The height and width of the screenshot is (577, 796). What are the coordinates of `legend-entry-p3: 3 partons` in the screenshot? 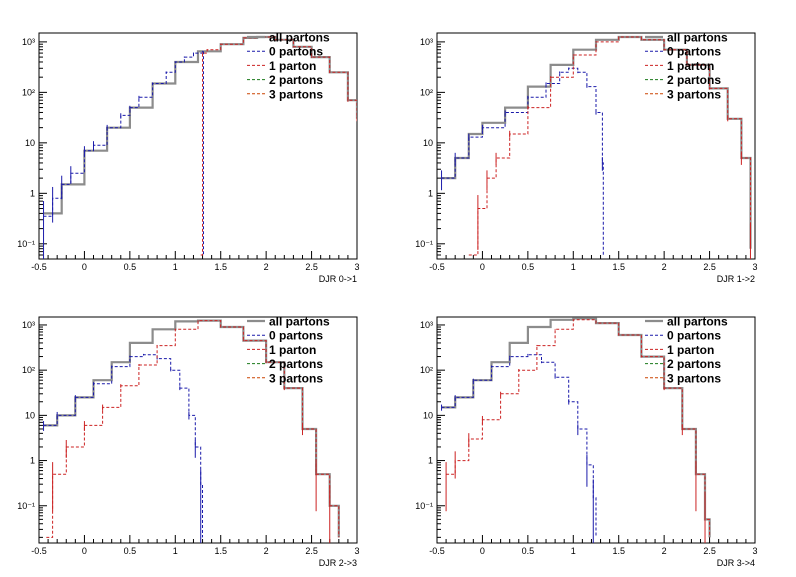 It's located at (285, 94).